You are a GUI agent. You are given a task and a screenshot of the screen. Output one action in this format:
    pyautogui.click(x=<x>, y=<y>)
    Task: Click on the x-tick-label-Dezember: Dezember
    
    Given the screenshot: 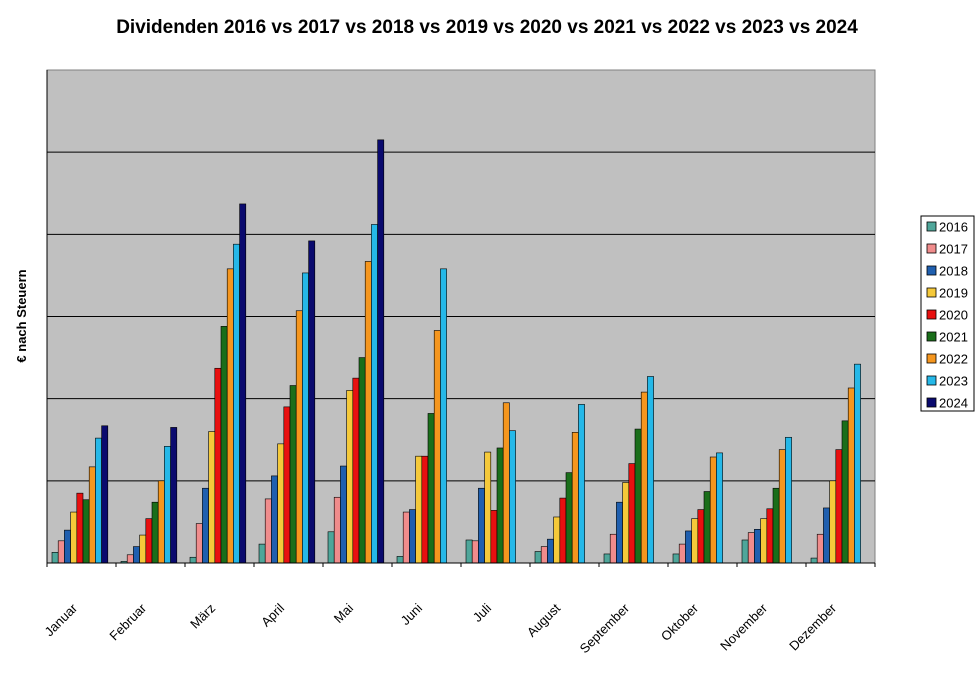 What is the action you would take?
    pyautogui.click(x=812, y=626)
    